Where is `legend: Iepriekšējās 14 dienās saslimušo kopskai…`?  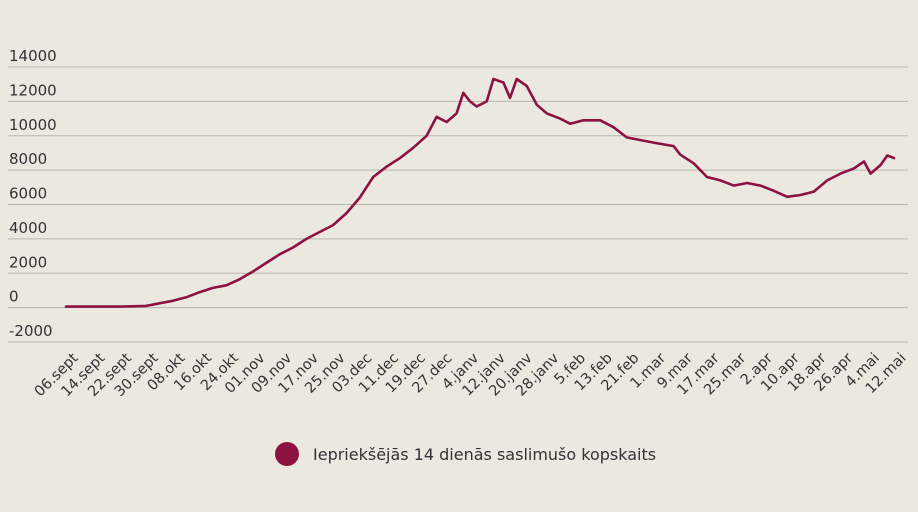 legend: Iepriekšējās 14 dienās saslimušo kopskai… is located at coordinates (465, 454).